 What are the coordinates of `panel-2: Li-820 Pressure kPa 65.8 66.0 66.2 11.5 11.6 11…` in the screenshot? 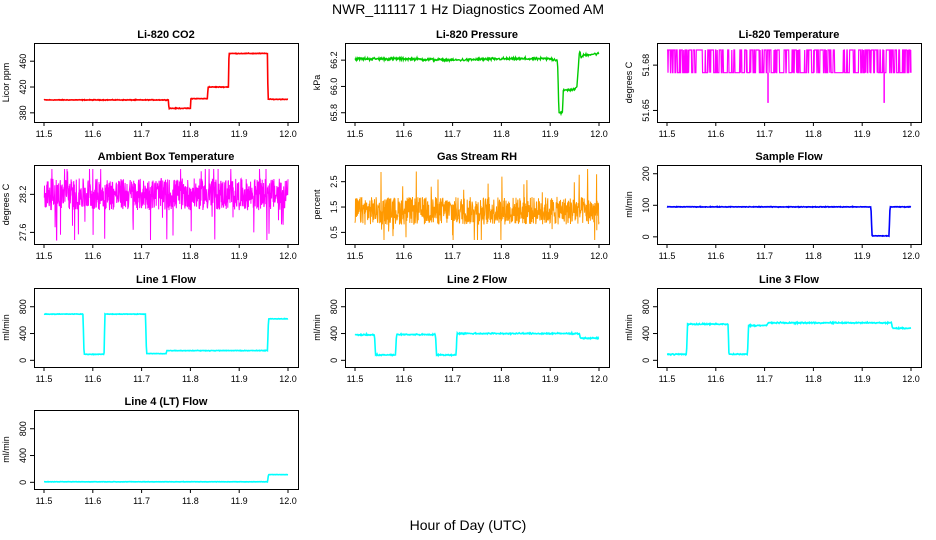 It's located at (461, 84).